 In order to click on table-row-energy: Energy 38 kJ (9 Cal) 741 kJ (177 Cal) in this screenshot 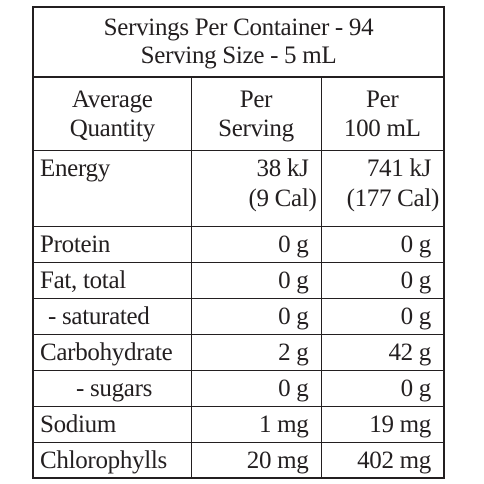, I will do `click(238, 188)`.